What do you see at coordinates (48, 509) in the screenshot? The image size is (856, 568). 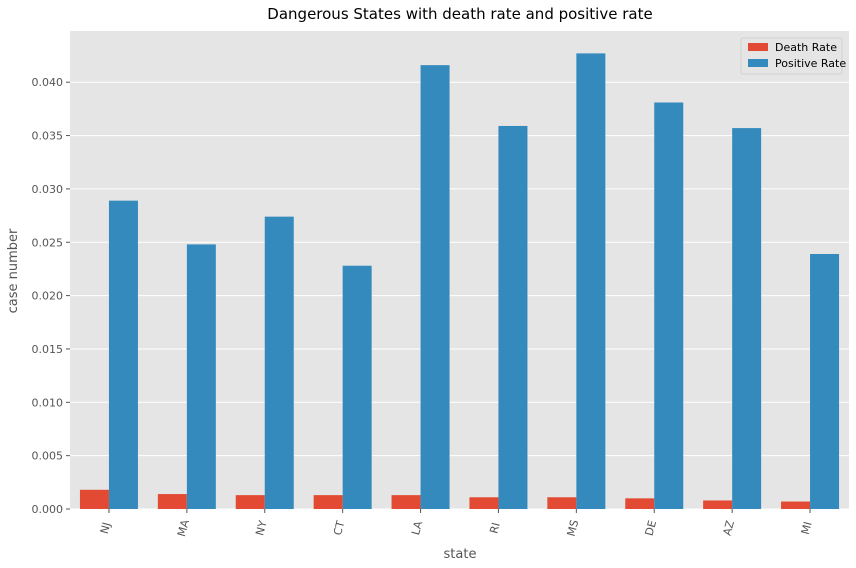 I see `y-tick-label: 0.000` at bounding box center [48, 509].